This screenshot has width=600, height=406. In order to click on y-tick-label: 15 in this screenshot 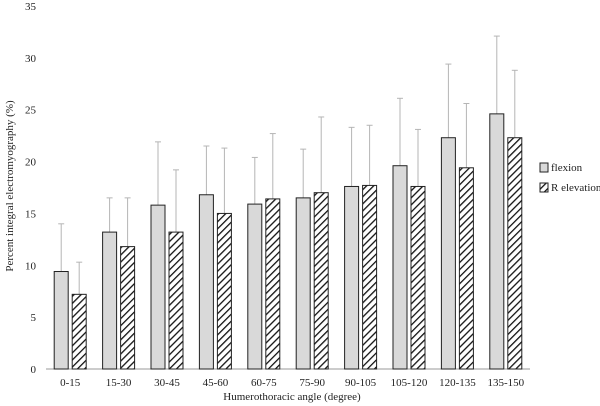, I will do `click(31, 214)`.